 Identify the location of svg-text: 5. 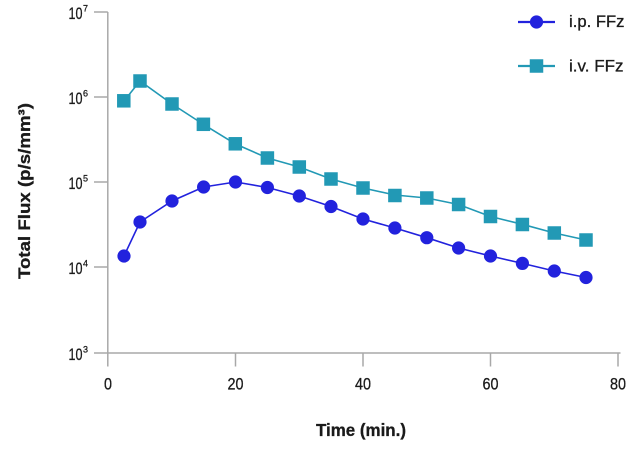
(85, 179).